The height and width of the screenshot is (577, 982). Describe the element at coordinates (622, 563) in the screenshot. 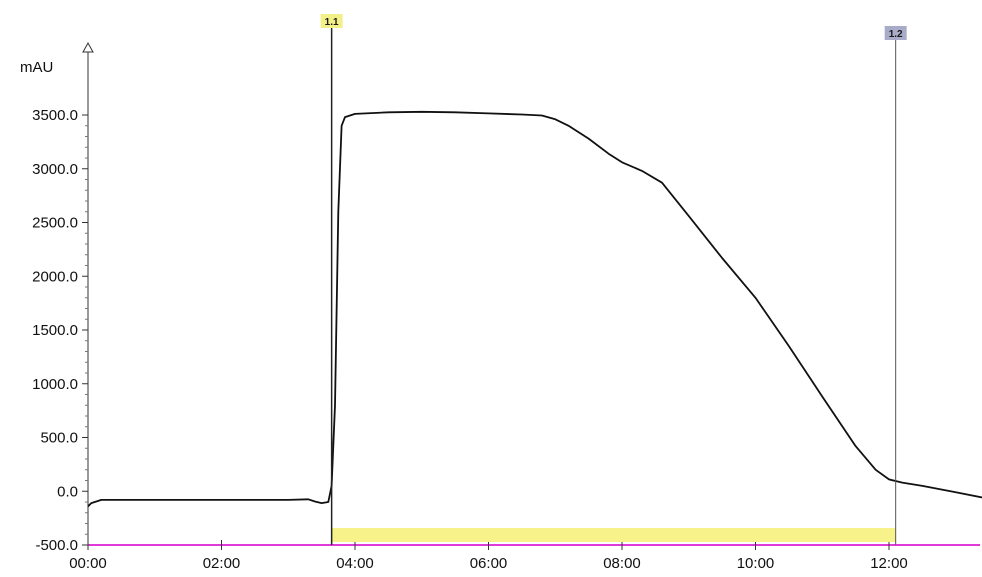

I see `x-tick-label: 08:00` at that location.